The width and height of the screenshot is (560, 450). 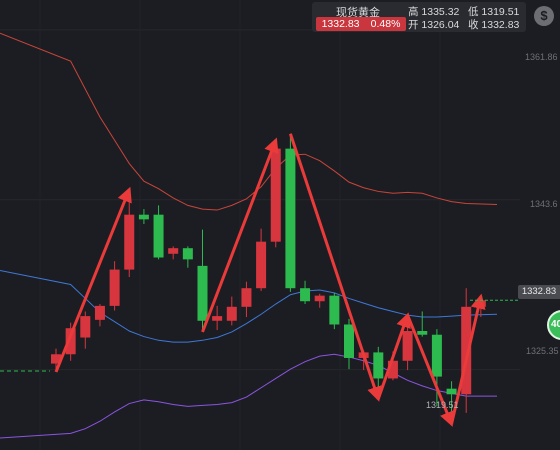 I want to click on price-change-badge: 1332.83 0.48%, so click(x=361, y=24).